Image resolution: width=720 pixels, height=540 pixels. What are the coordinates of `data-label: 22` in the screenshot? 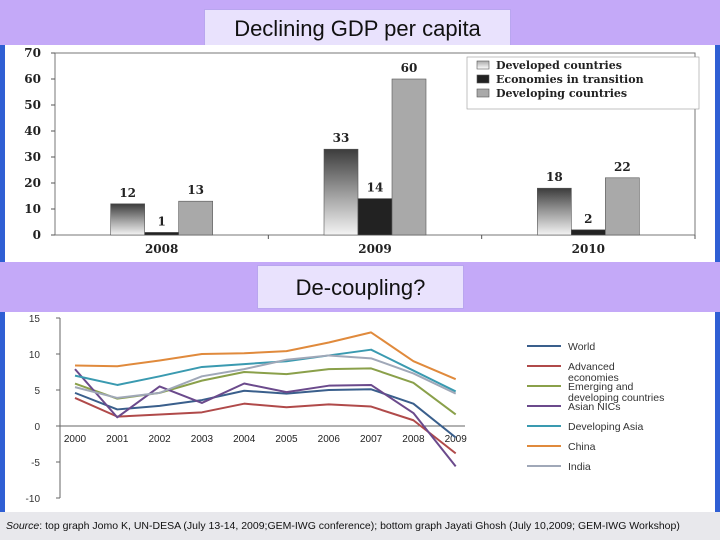 It's located at (622, 167).